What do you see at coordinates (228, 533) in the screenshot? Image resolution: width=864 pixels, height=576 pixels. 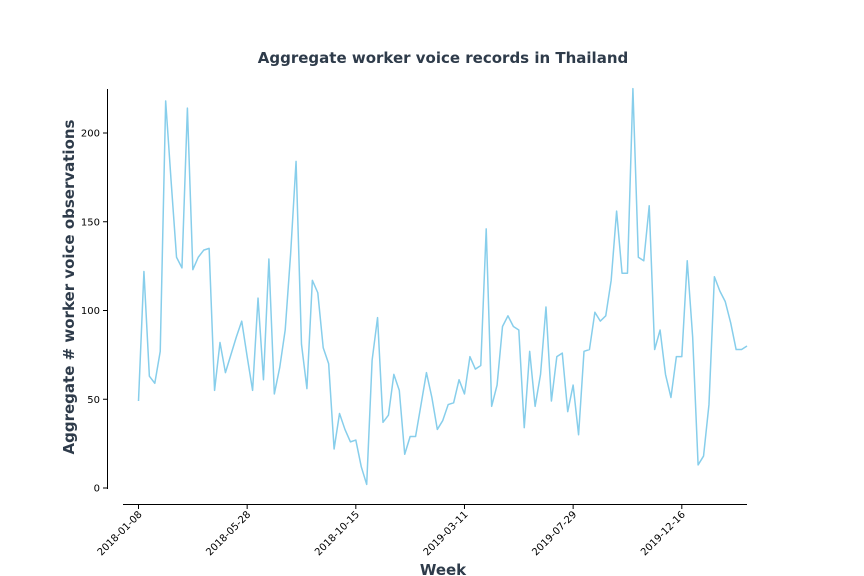 I see `x-tick-label: 2018-05-28` at bounding box center [228, 533].